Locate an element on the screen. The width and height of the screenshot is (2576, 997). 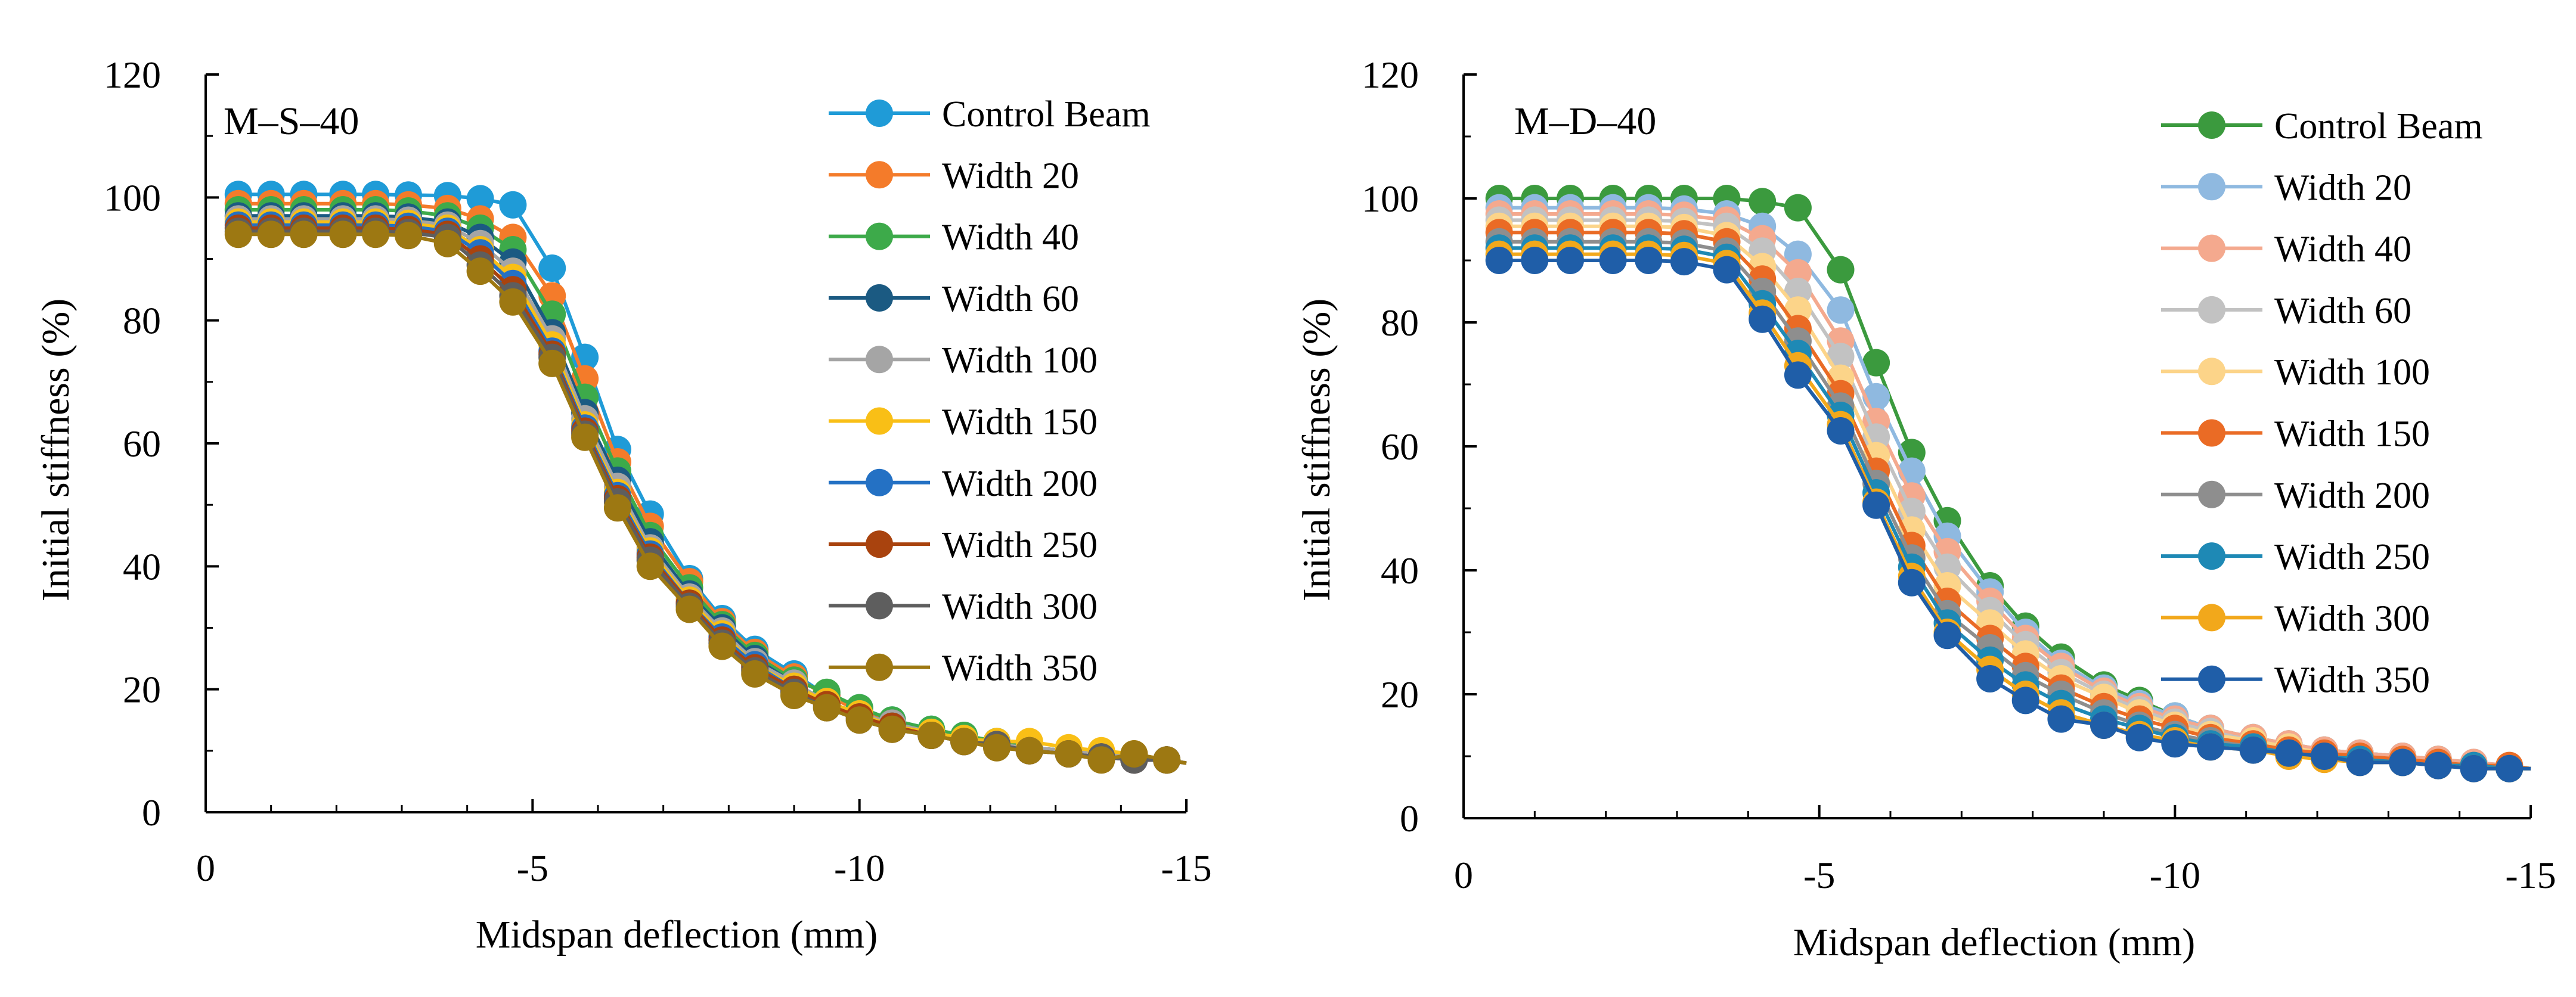
legend-item: Width 60 is located at coordinates (954, 299).